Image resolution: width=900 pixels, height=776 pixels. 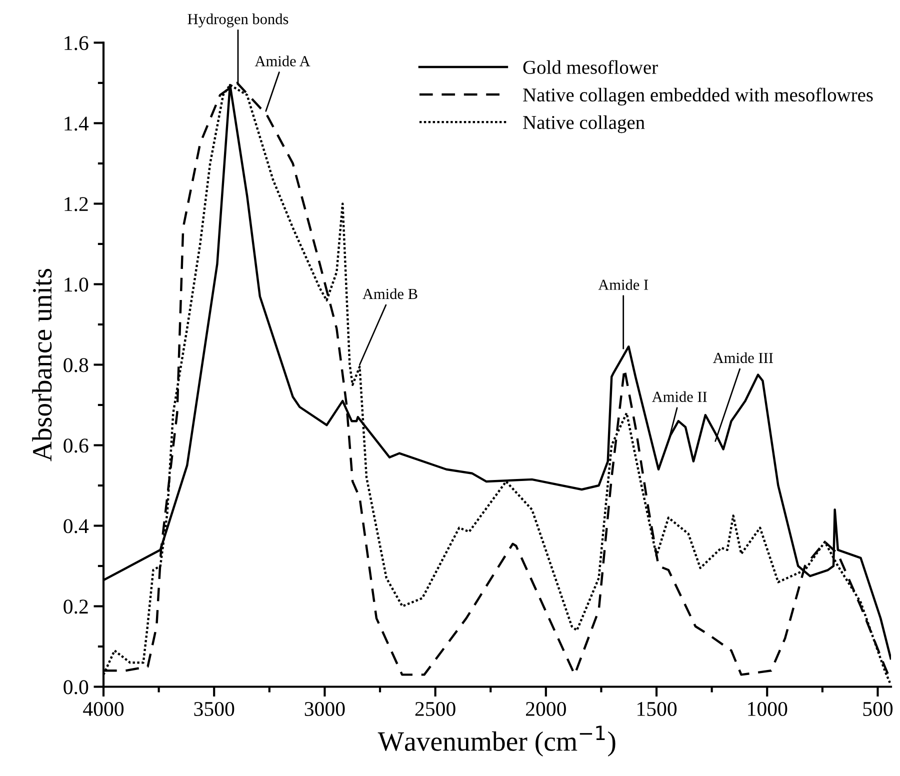 What do you see at coordinates (679, 396) in the screenshot?
I see `annotation: Amide II` at bounding box center [679, 396].